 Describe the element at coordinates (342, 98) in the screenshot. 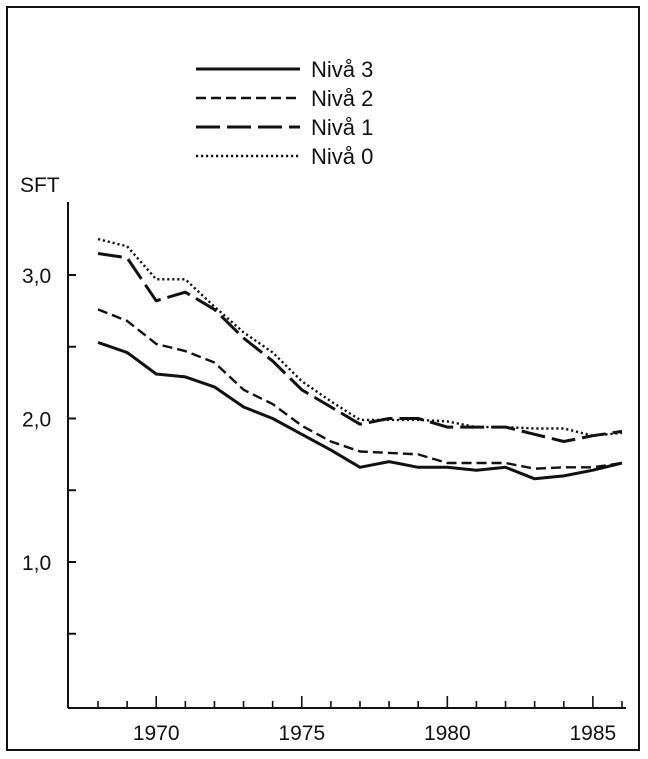

I see `legend-label: Nivå 2` at that location.